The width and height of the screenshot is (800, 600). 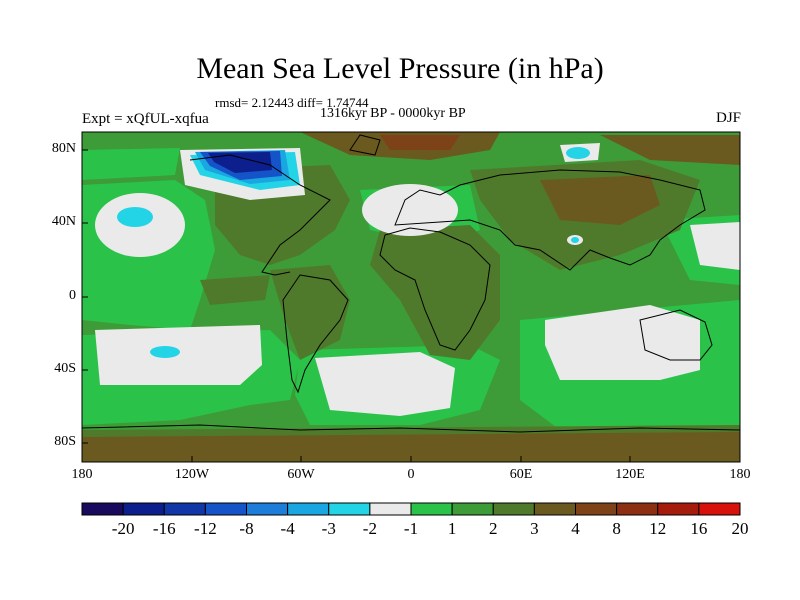 What do you see at coordinates (131, 164) in the screenshot?
I see `field-arctic-1to2` at bounding box center [131, 164].